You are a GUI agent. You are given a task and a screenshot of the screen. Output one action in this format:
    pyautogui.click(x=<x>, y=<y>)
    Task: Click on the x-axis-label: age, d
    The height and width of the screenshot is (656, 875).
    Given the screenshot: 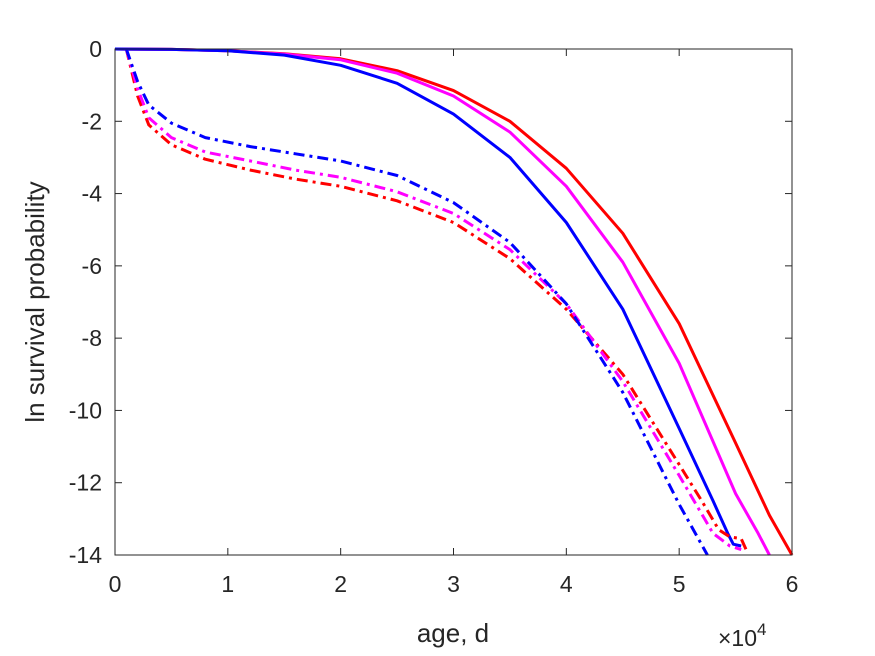 What is the action you would take?
    pyautogui.click(x=453, y=633)
    